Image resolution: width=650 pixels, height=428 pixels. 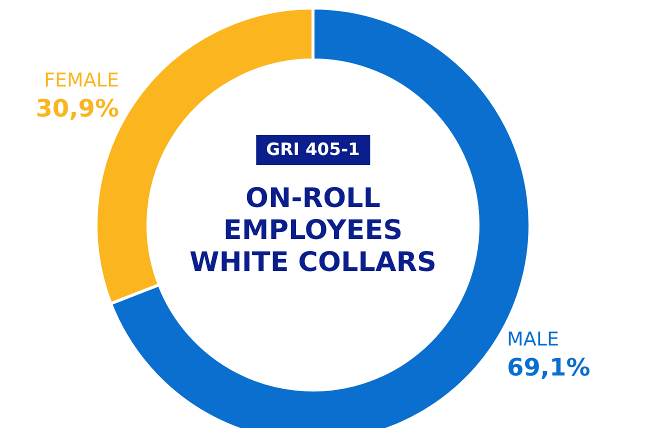 I want to click on slice-label: FEMALE, so click(x=82, y=81).